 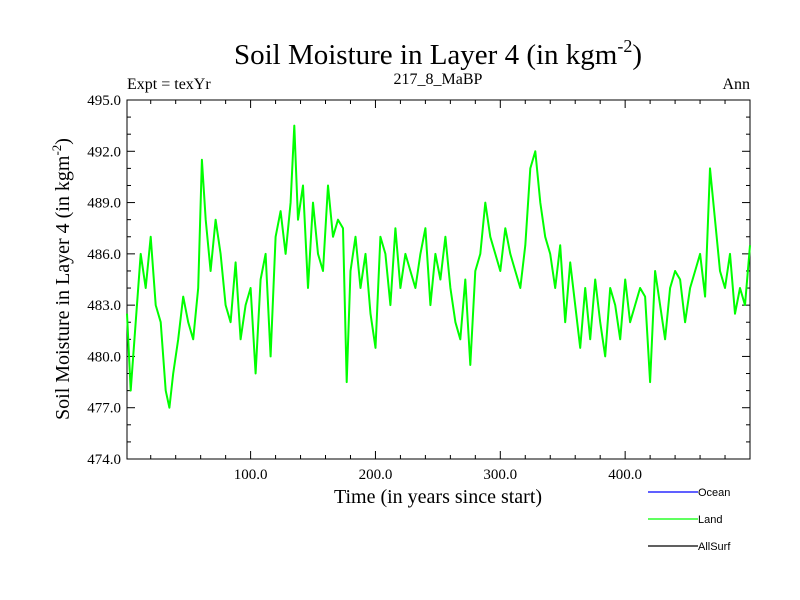 I want to click on chart-title-close: ), so click(x=637, y=55).